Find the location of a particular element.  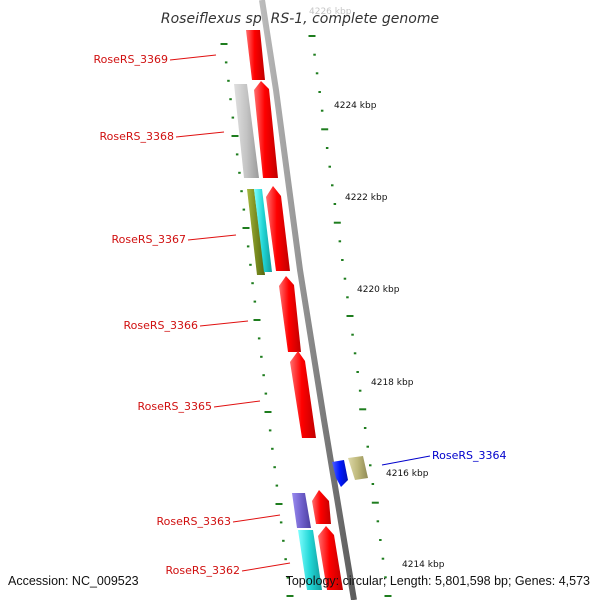

accession-text: Accession: NC_009523 is located at coordinates (73, 581).